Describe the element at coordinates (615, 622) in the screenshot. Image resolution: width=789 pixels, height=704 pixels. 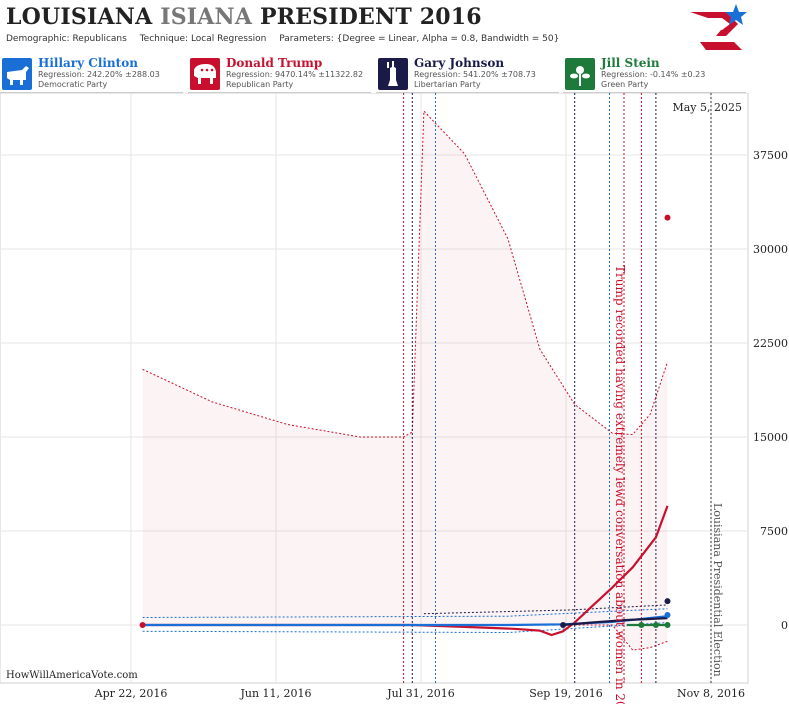
I see `series-line-gary-johnson` at that location.